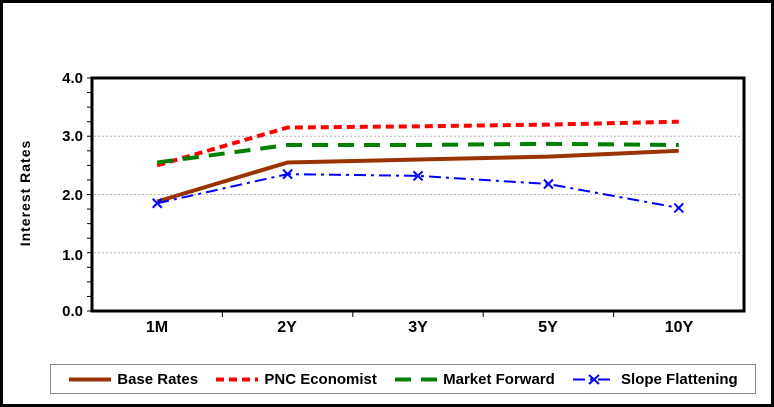 The image size is (774, 407). What do you see at coordinates (72, 136) in the screenshot?
I see `y-tick-label: 3.0` at bounding box center [72, 136].